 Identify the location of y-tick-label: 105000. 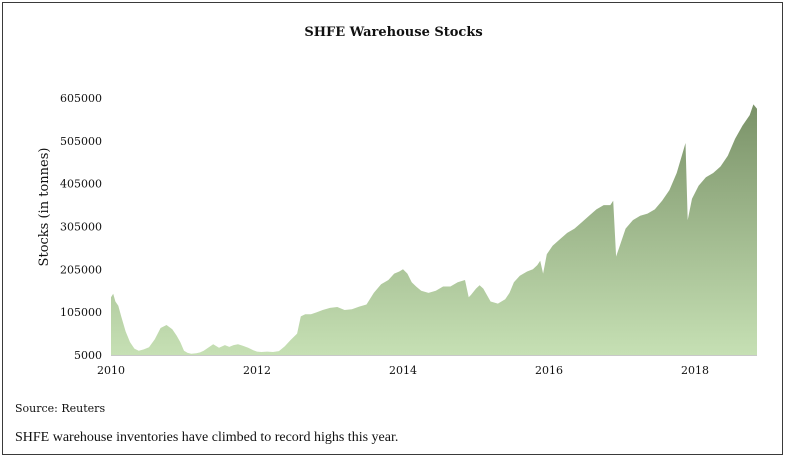
(81, 312).